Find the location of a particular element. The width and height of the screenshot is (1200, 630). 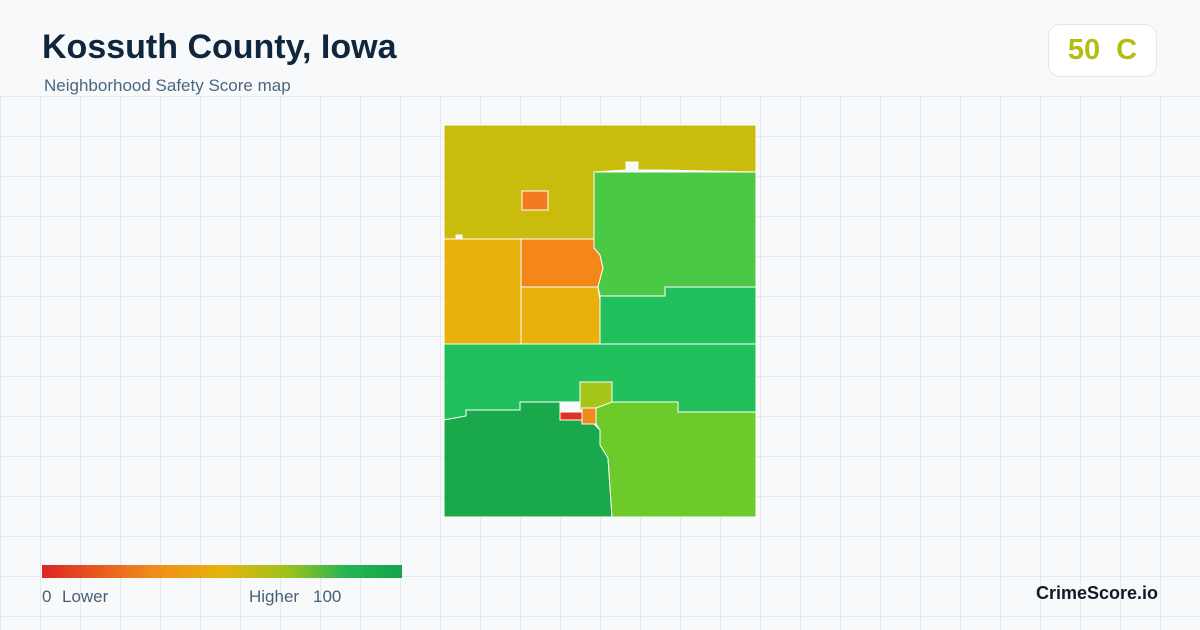

score-badge: 50 C is located at coordinates (1102, 50).